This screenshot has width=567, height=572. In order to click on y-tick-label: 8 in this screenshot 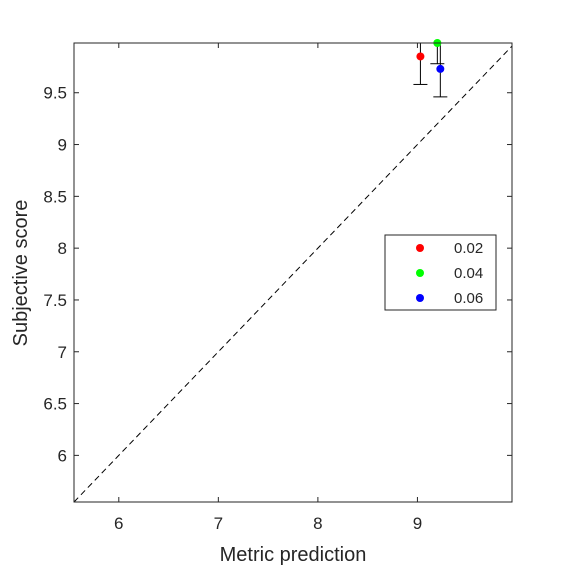, I will do `click(62, 248)`.